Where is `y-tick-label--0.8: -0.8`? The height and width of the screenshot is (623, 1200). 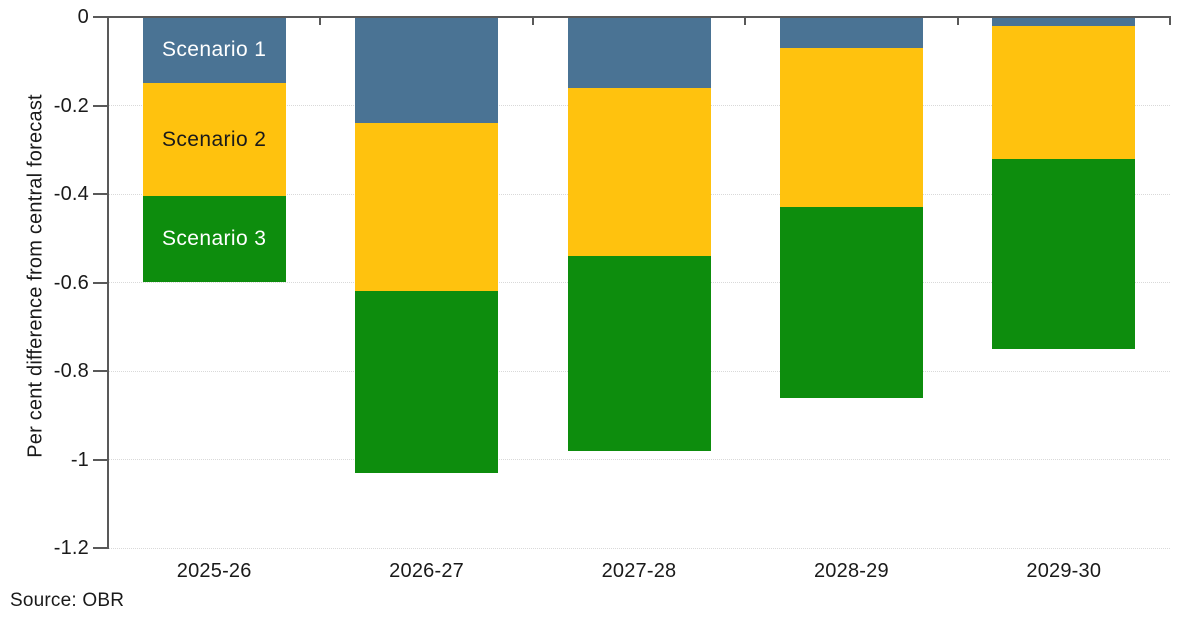
y-tick-label--0.8: -0.8 is located at coordinates (71, 371).